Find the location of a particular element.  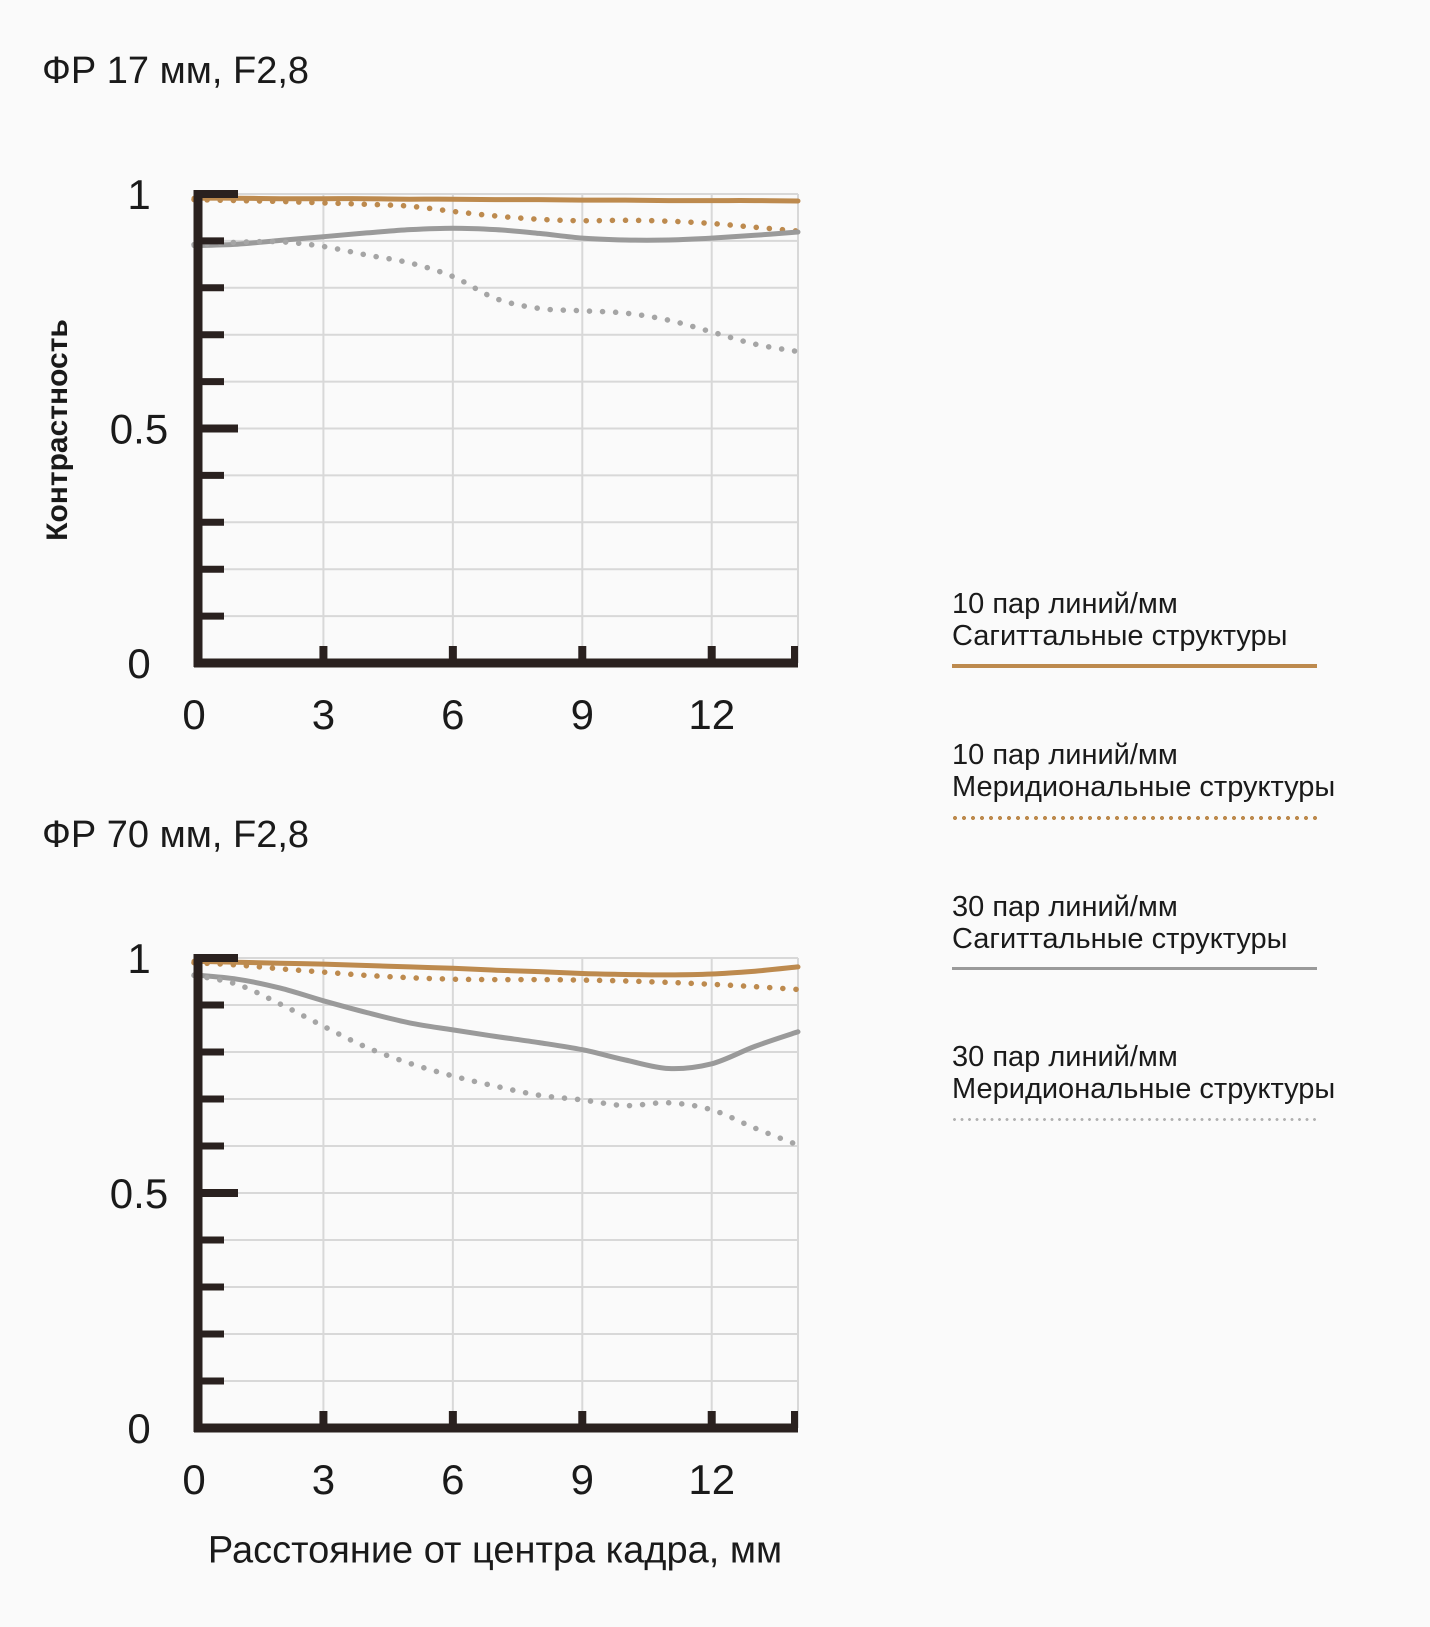

chart1-title: ФР 17 мм, F2,8 is located at coordinates (176, 71).